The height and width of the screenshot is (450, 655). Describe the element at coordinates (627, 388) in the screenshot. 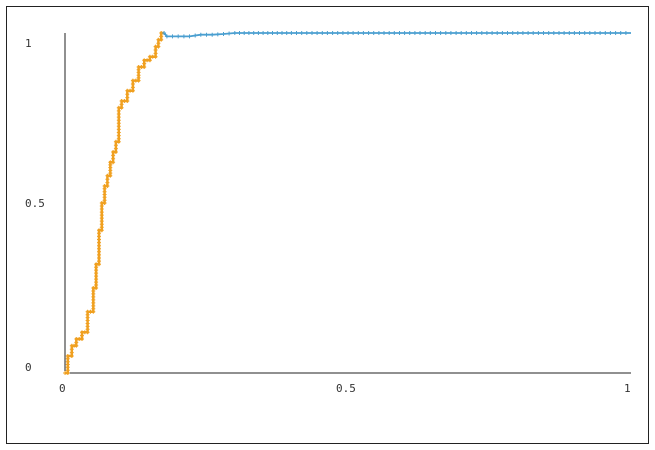

I see `x-tick-label-1: 1` at that location.